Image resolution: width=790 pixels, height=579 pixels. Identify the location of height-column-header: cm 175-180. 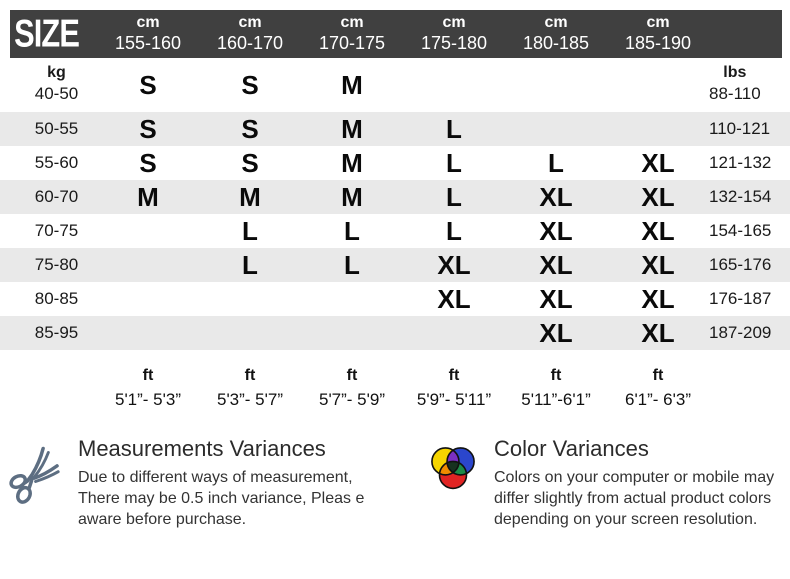
(454, 34).